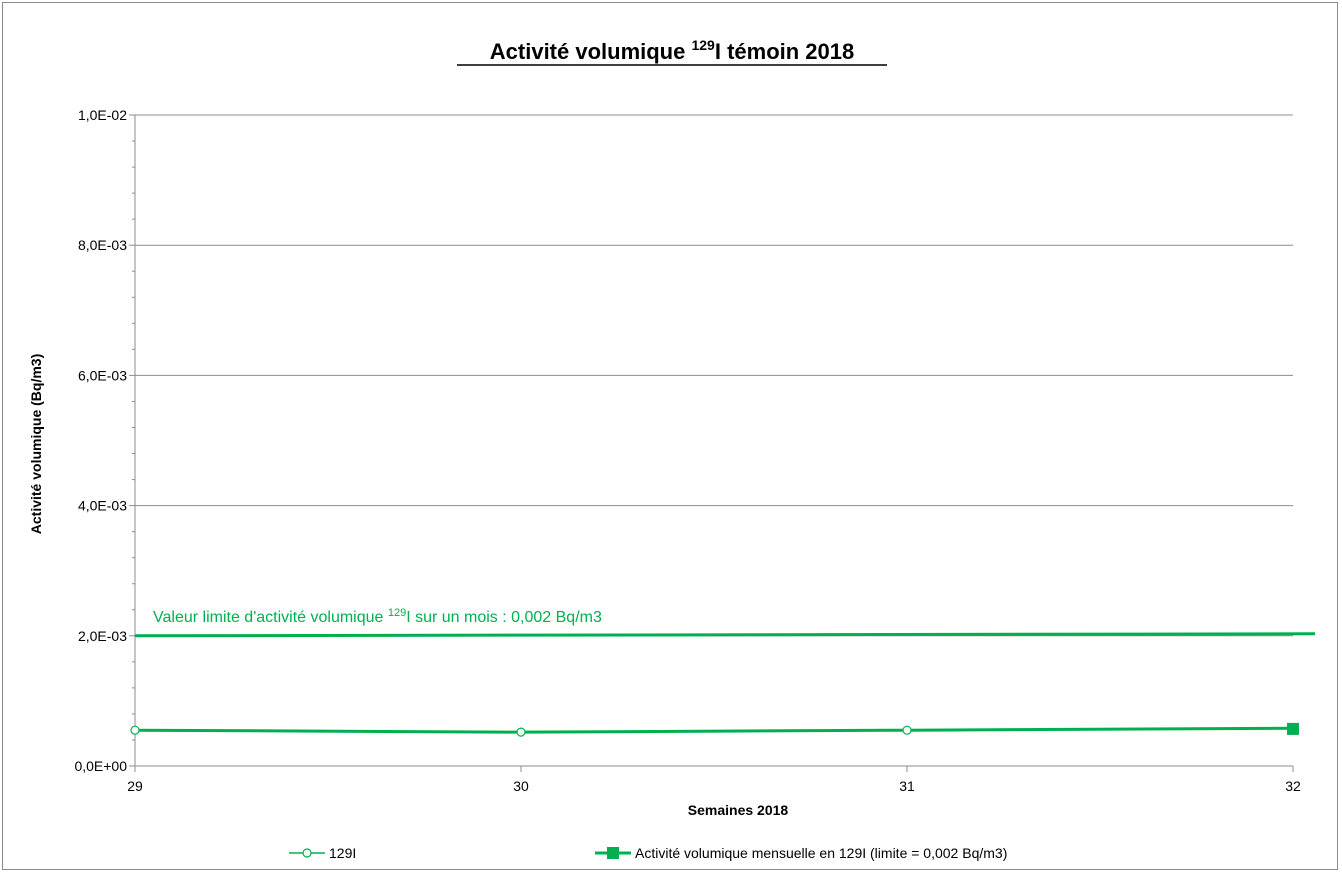 Image resolution: width=1342 pixels, height=872 pixels. What do you see at coordinates (100, 766) in the screenshot?
I see `y-tick-label: 0,0E+00` at bounding box center [100, 766].